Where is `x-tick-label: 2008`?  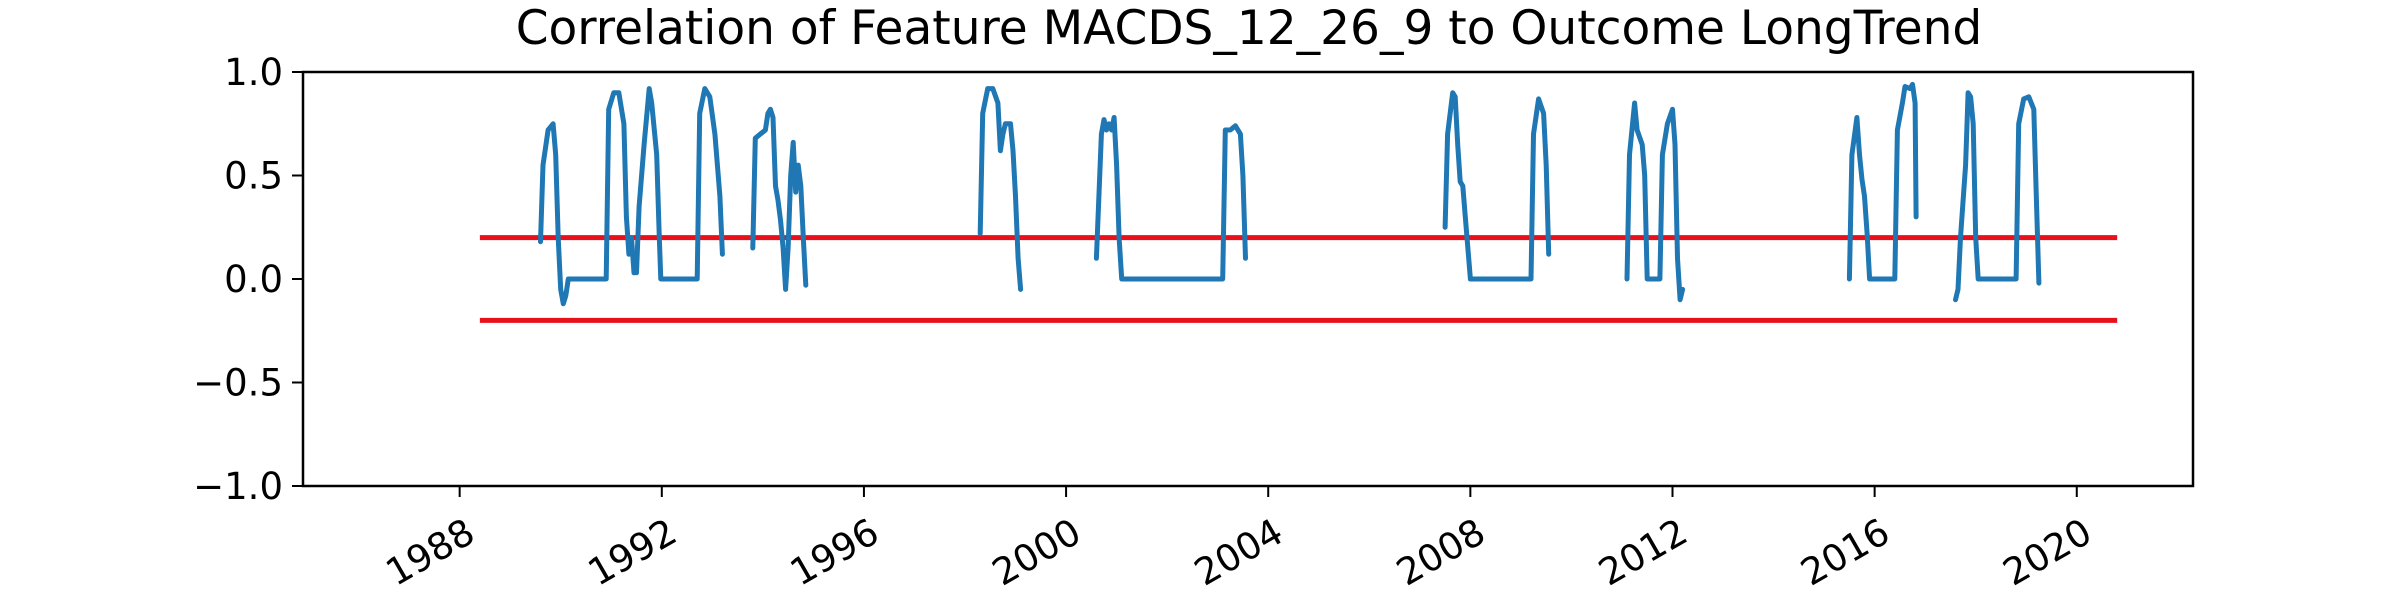
x-tick-label: 2008 is located at coordinates (1440, 552).